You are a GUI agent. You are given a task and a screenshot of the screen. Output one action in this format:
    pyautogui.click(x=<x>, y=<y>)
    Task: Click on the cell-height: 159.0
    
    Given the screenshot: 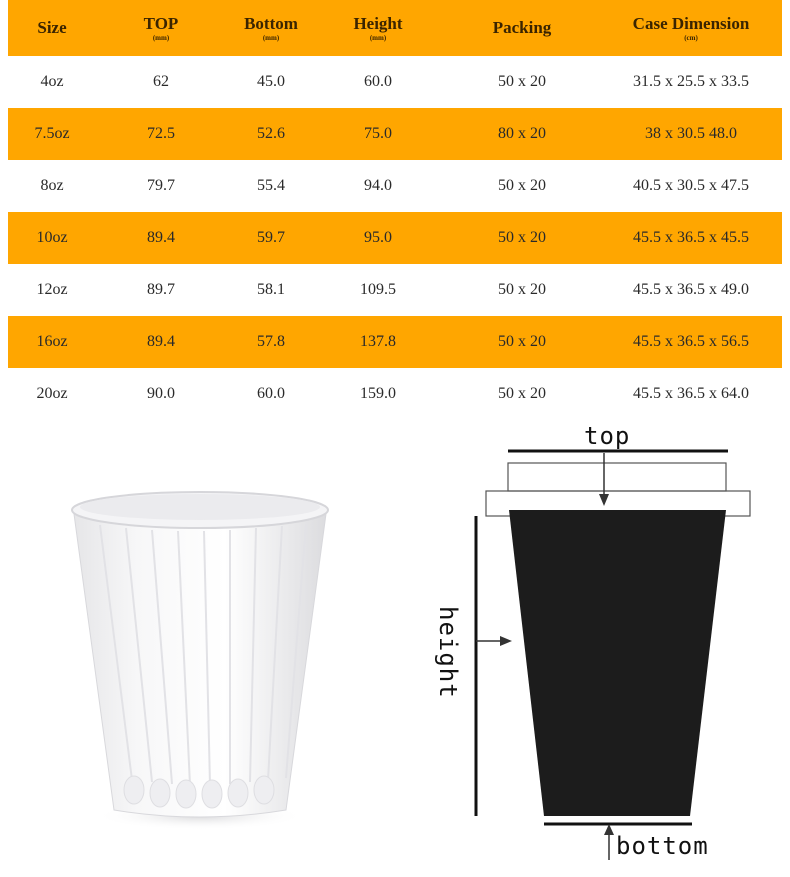 What is the action you would take?
    pyautogui.click(x=378, y=393)
    